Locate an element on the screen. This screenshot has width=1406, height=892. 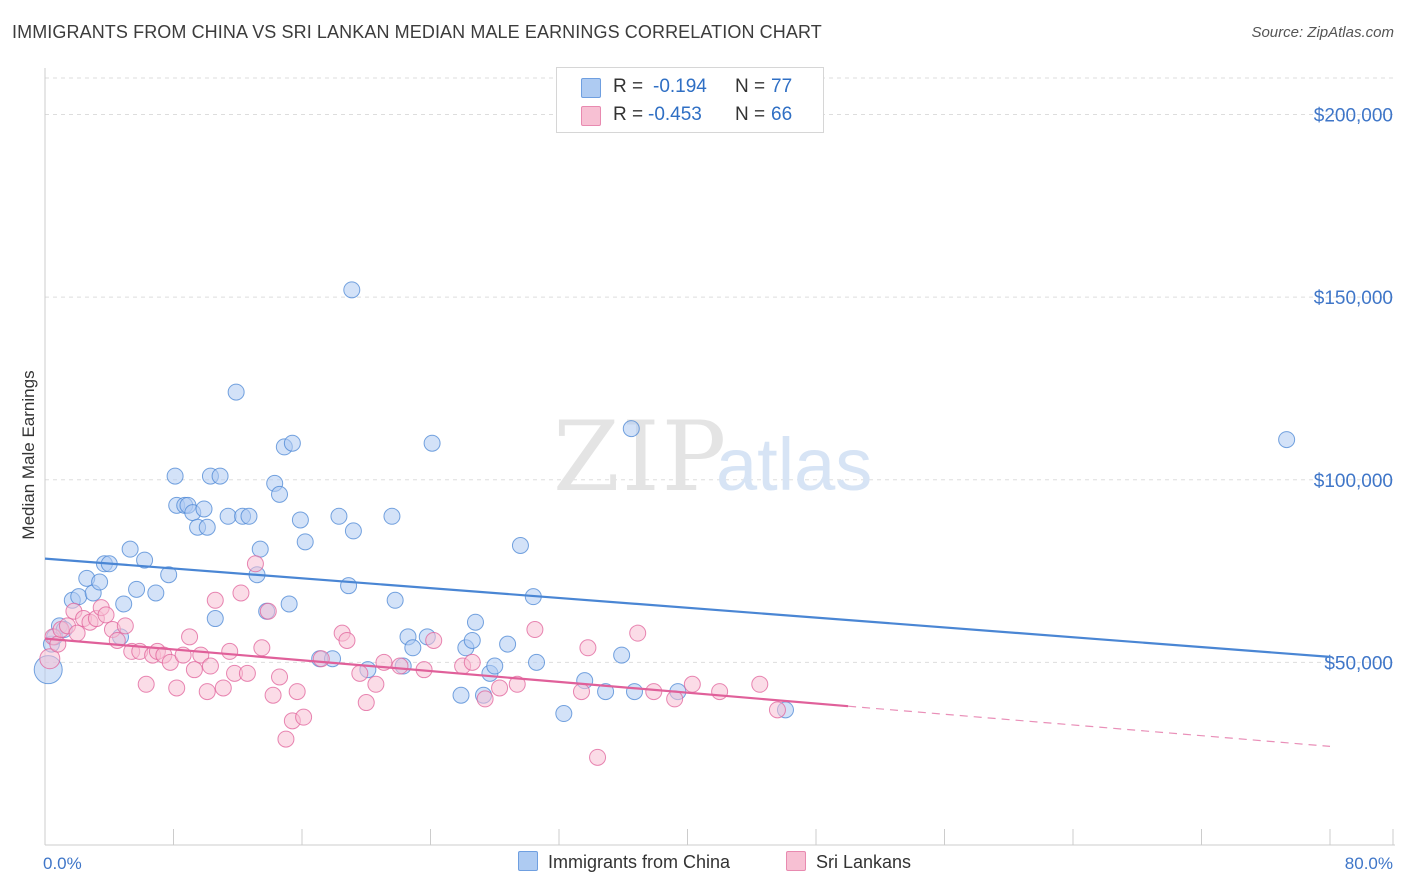
legend-r-label: R = is located at coordinates (628, 86).